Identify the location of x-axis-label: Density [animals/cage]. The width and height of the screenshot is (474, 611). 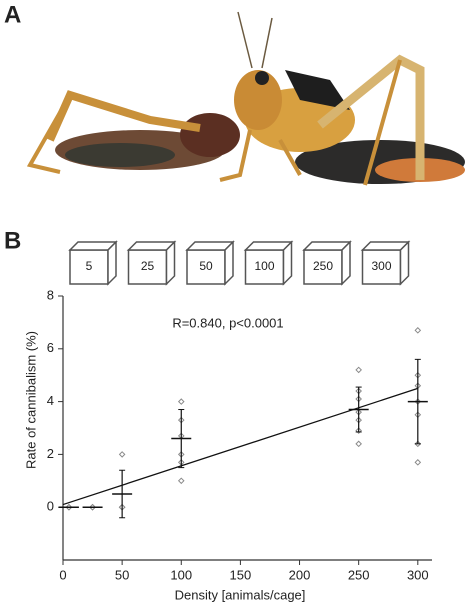
(240, 594).